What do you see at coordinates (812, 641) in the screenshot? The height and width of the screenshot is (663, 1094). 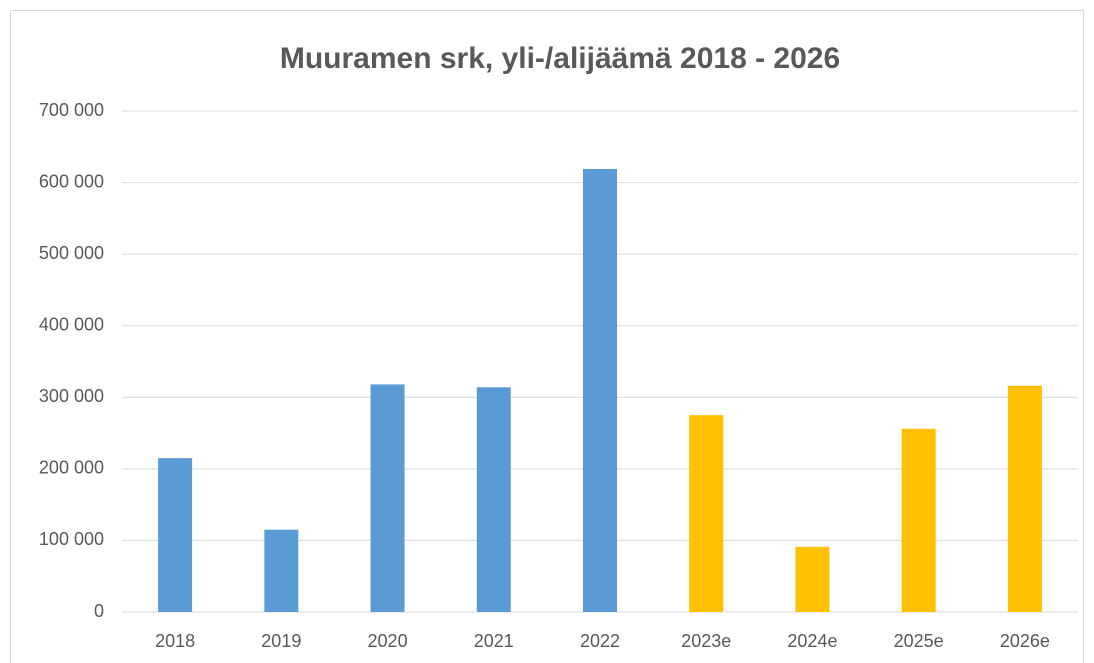 I see `x-tick-label: 2024e` at bounding box center [812, 641].